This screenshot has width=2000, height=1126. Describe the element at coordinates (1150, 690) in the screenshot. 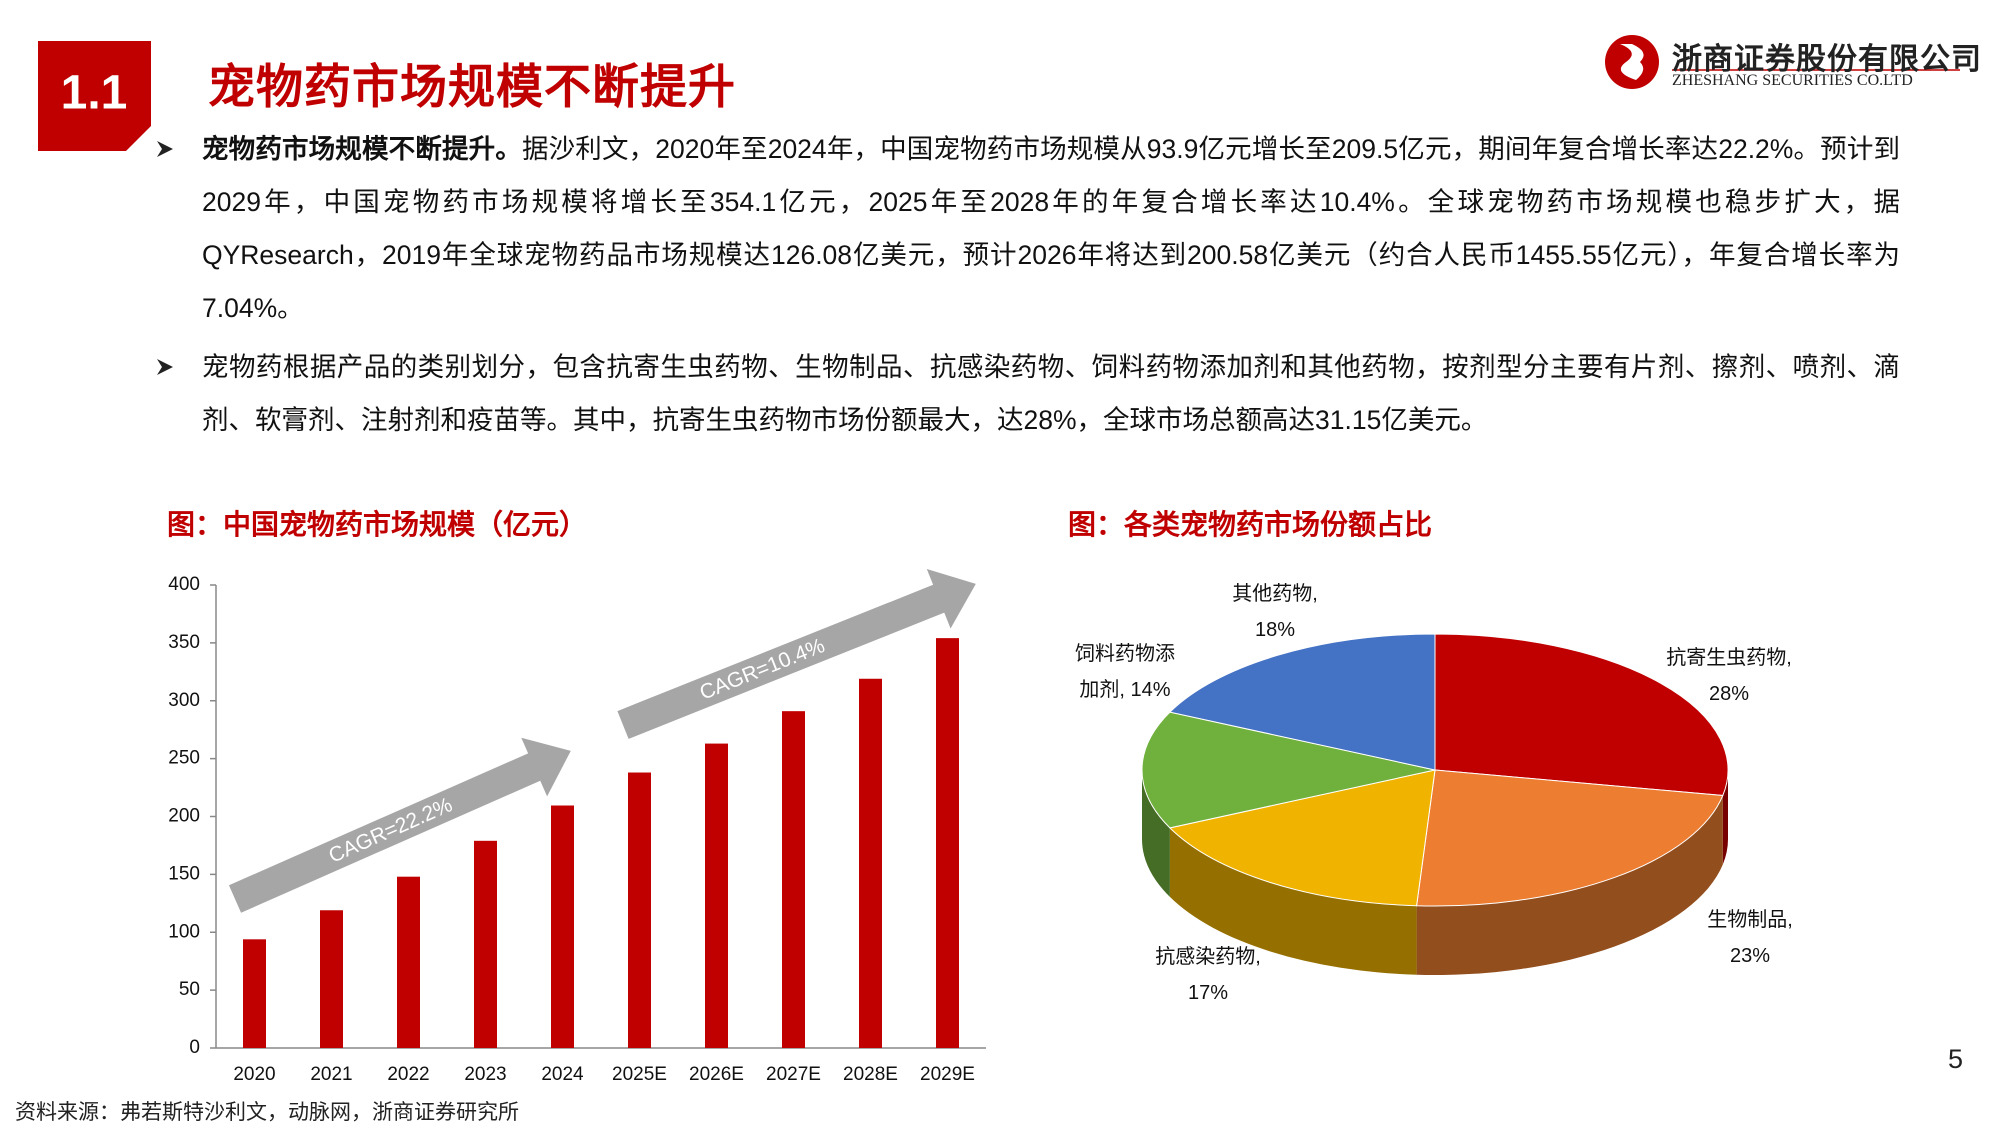

I see `value-label: 14%` at that location.